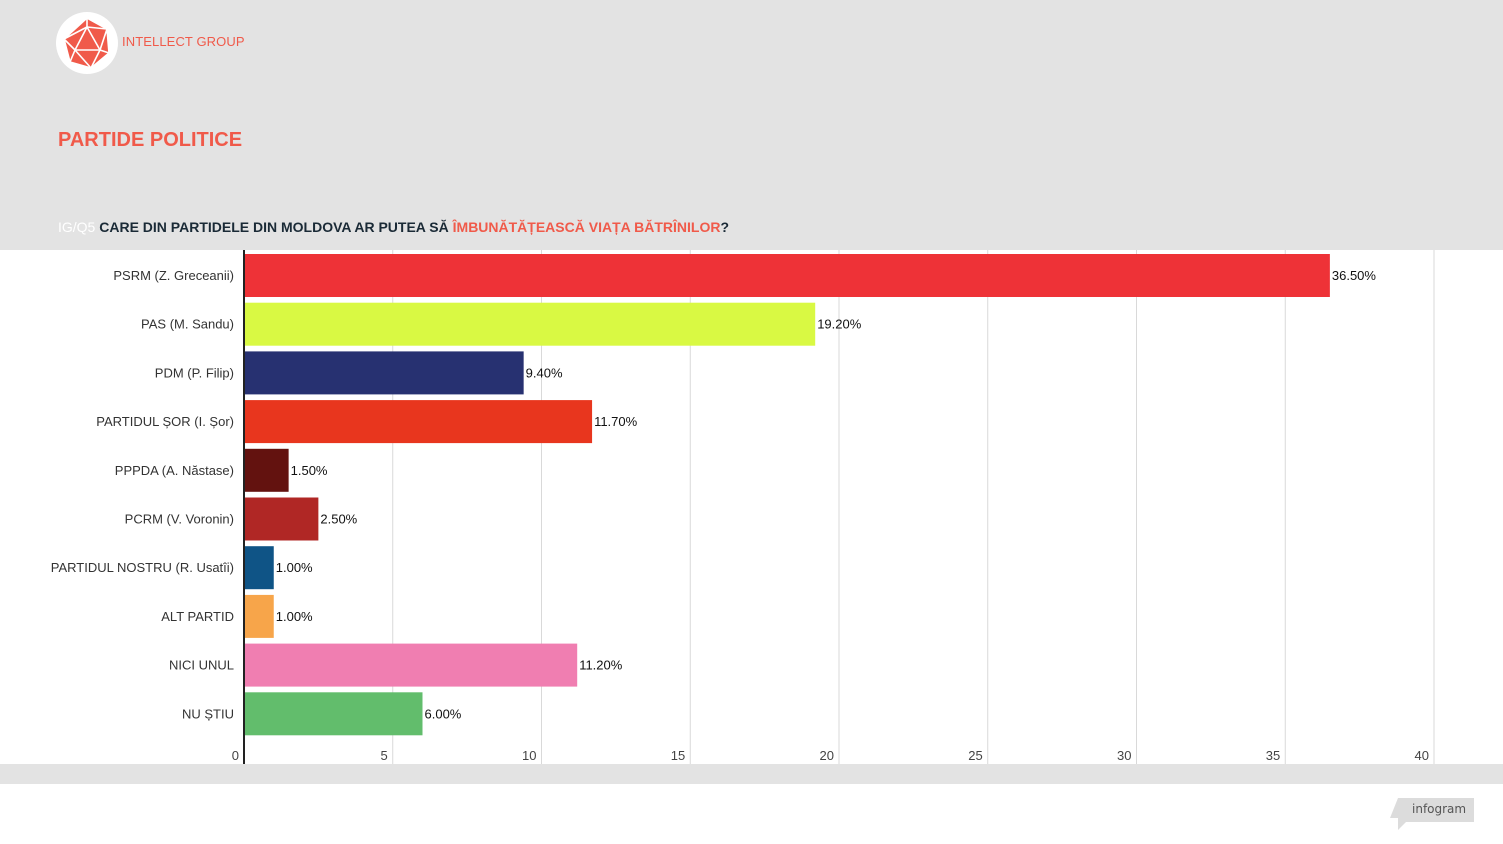 The width and height of the screenshot is (1503, 844). I want to click on icosahedron-logo-icon, so click(87, 43).